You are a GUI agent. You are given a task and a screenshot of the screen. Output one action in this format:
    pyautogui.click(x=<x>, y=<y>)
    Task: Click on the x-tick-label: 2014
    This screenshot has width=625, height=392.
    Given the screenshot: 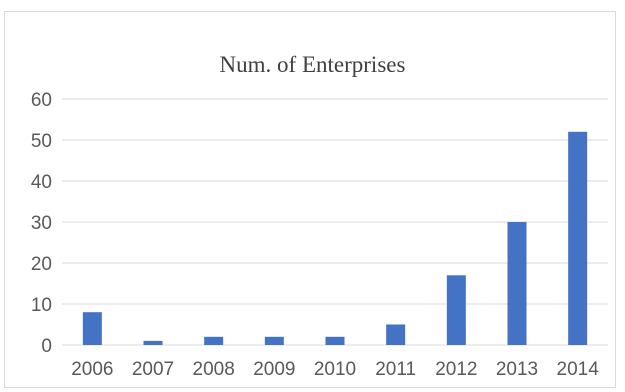 What is the action you would take?
    pyautogui.click(x=578, y=369)
    